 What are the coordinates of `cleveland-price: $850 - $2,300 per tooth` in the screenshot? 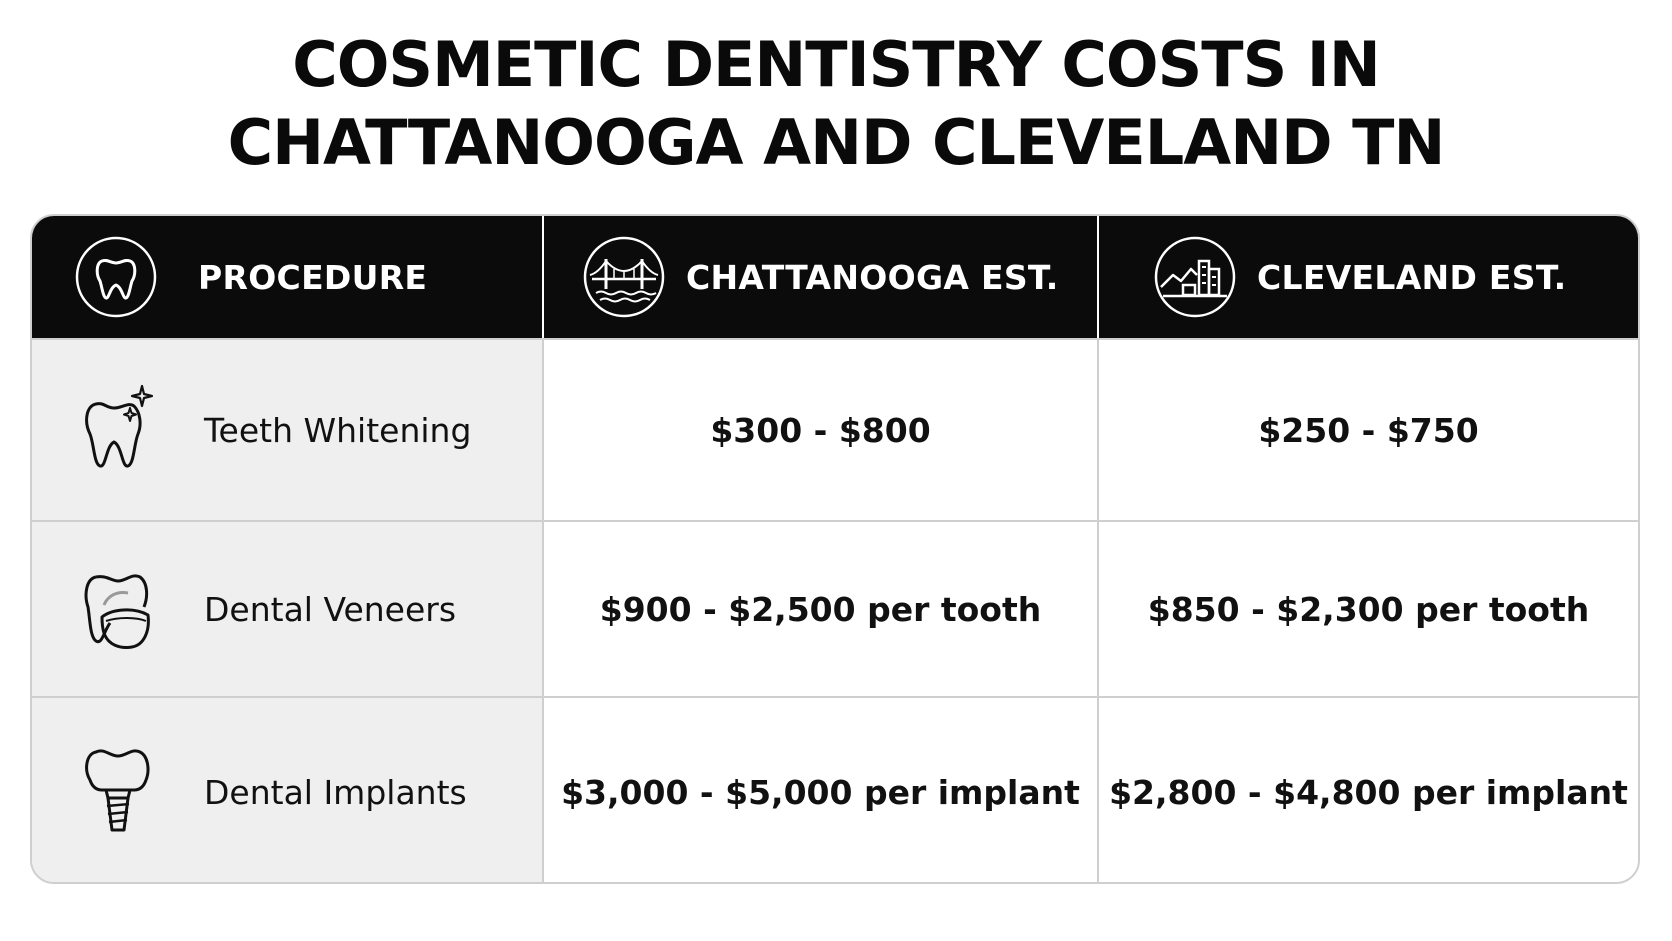 It's located at (1367, 609).